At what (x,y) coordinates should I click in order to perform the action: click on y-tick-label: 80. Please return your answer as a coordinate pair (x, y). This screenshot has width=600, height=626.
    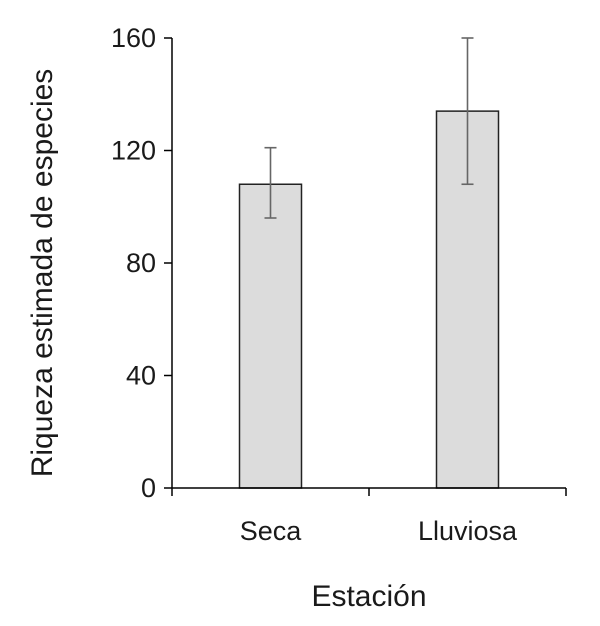
    Looking at the image, I should click on (141, 263).